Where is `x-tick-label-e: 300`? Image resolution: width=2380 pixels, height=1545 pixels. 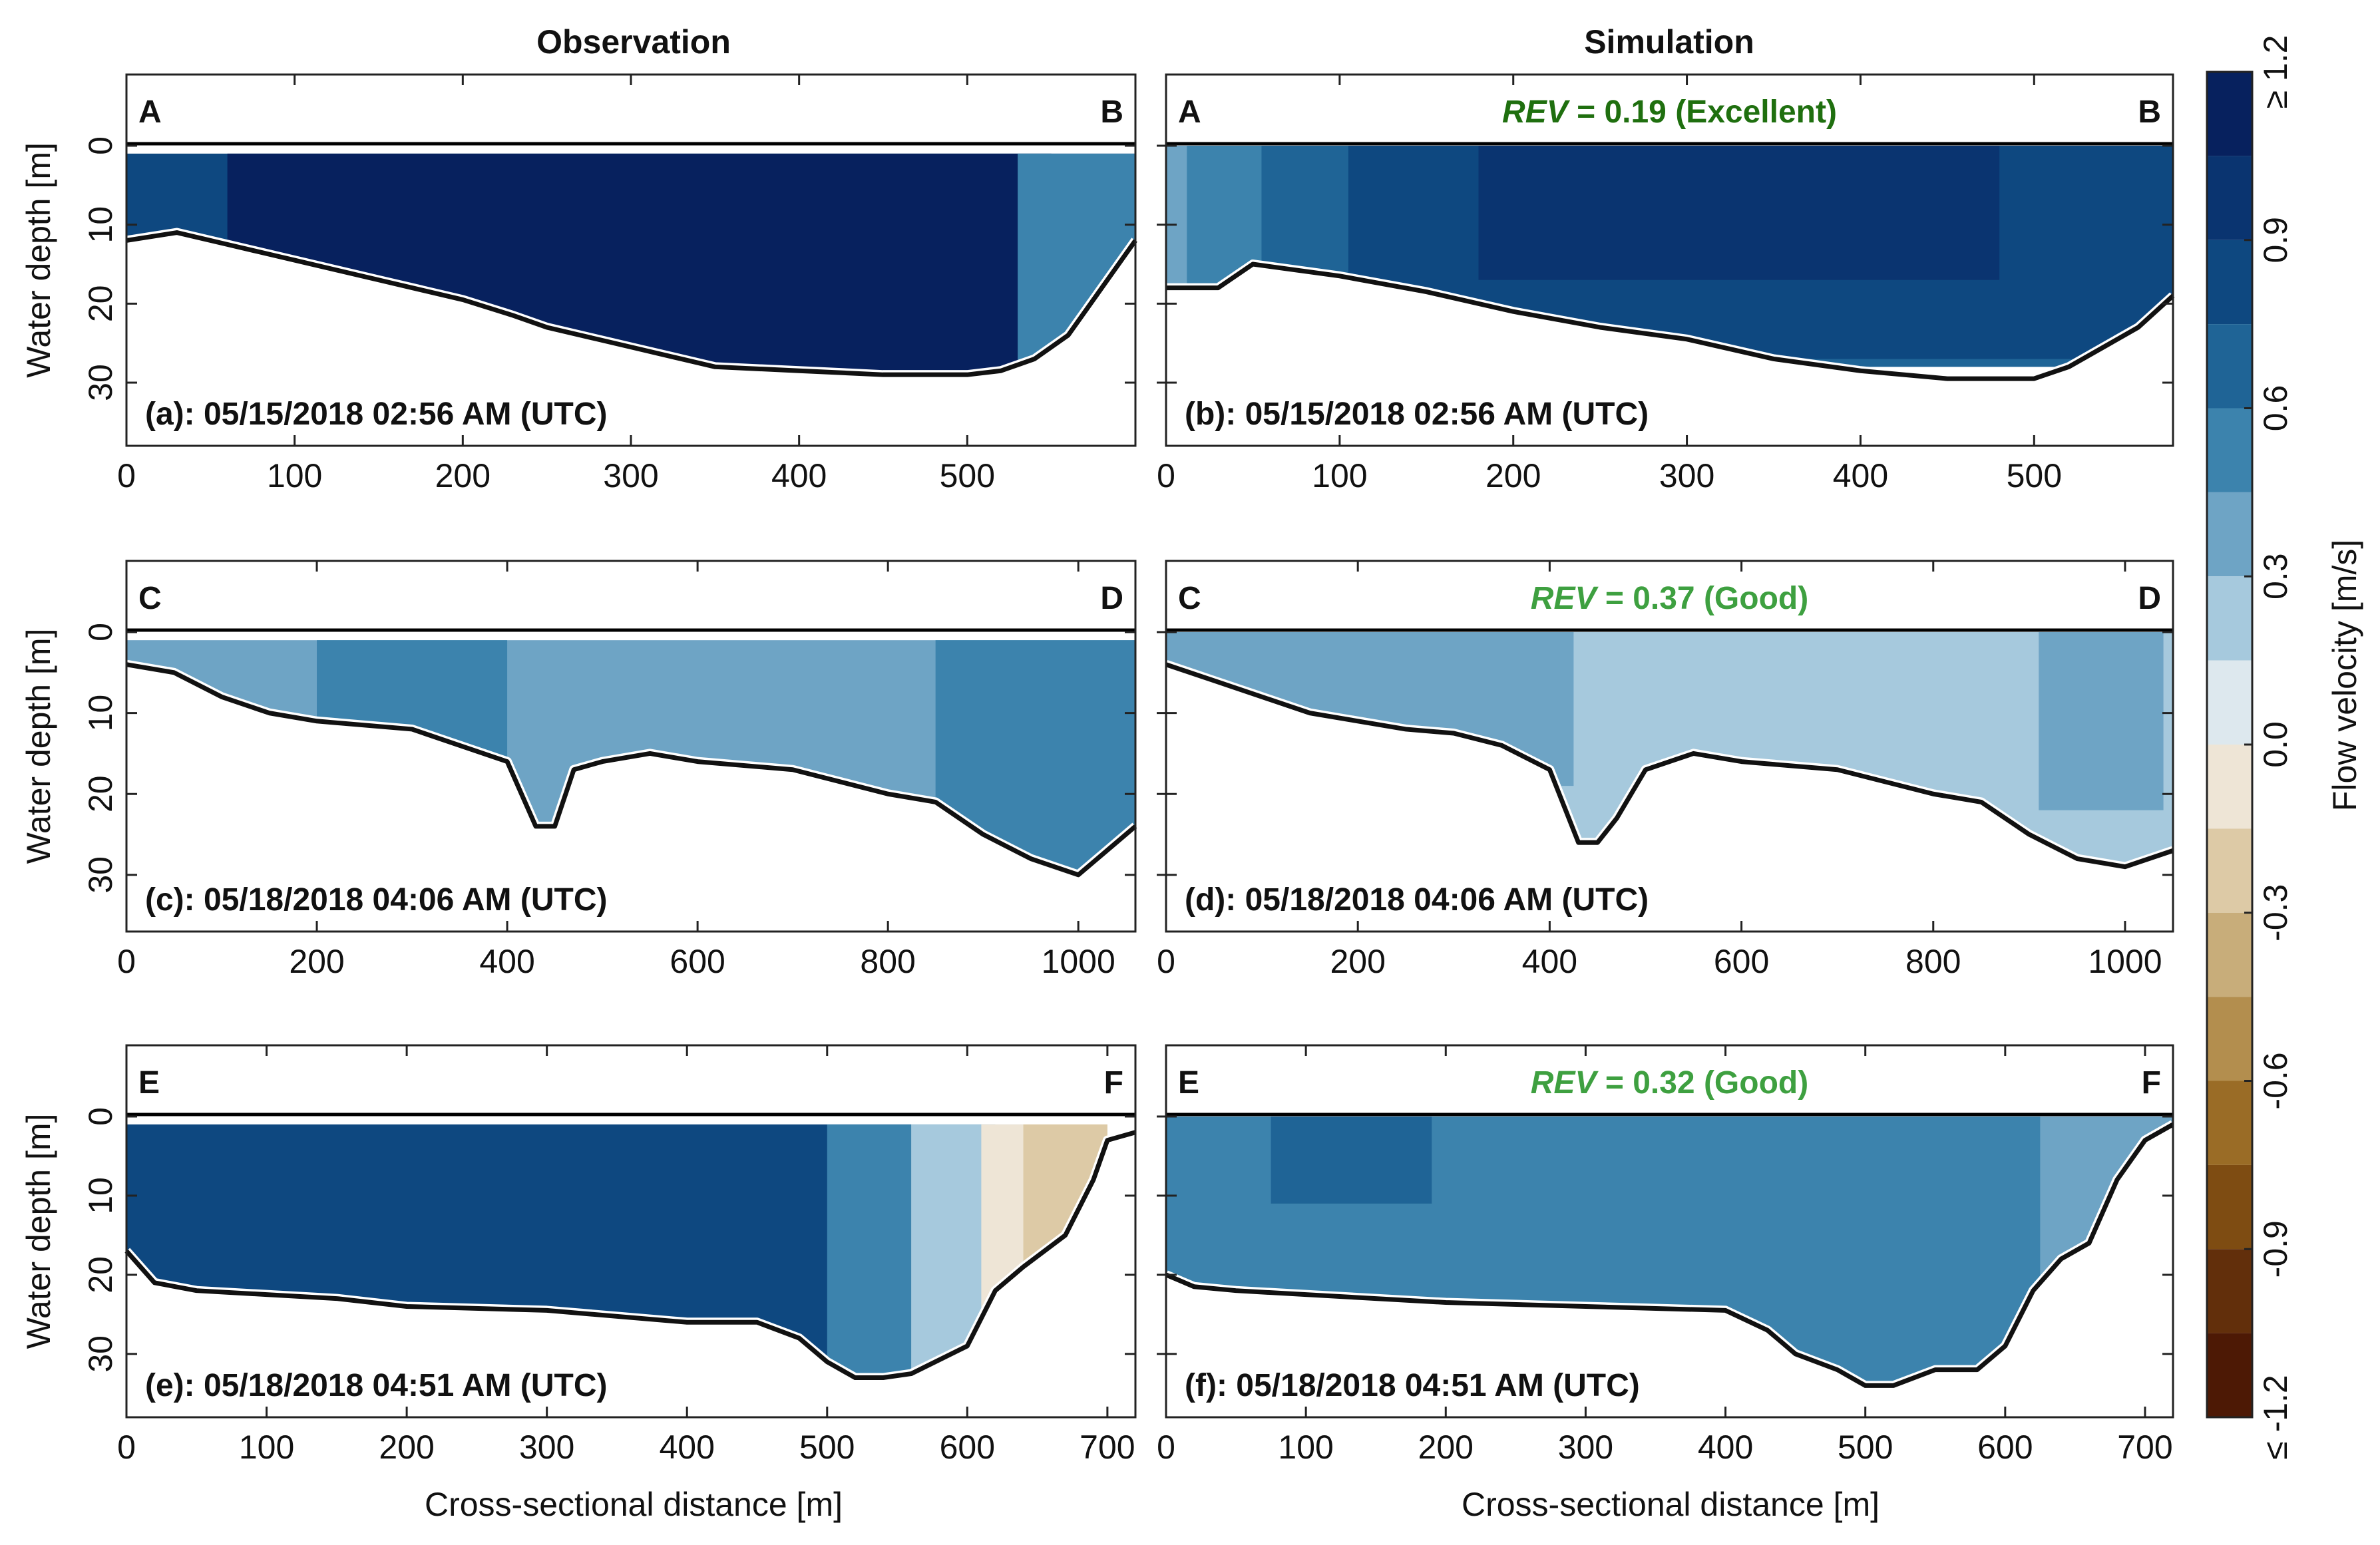 x-tick-label-e: 300 is located at coordinates (546, 1447).